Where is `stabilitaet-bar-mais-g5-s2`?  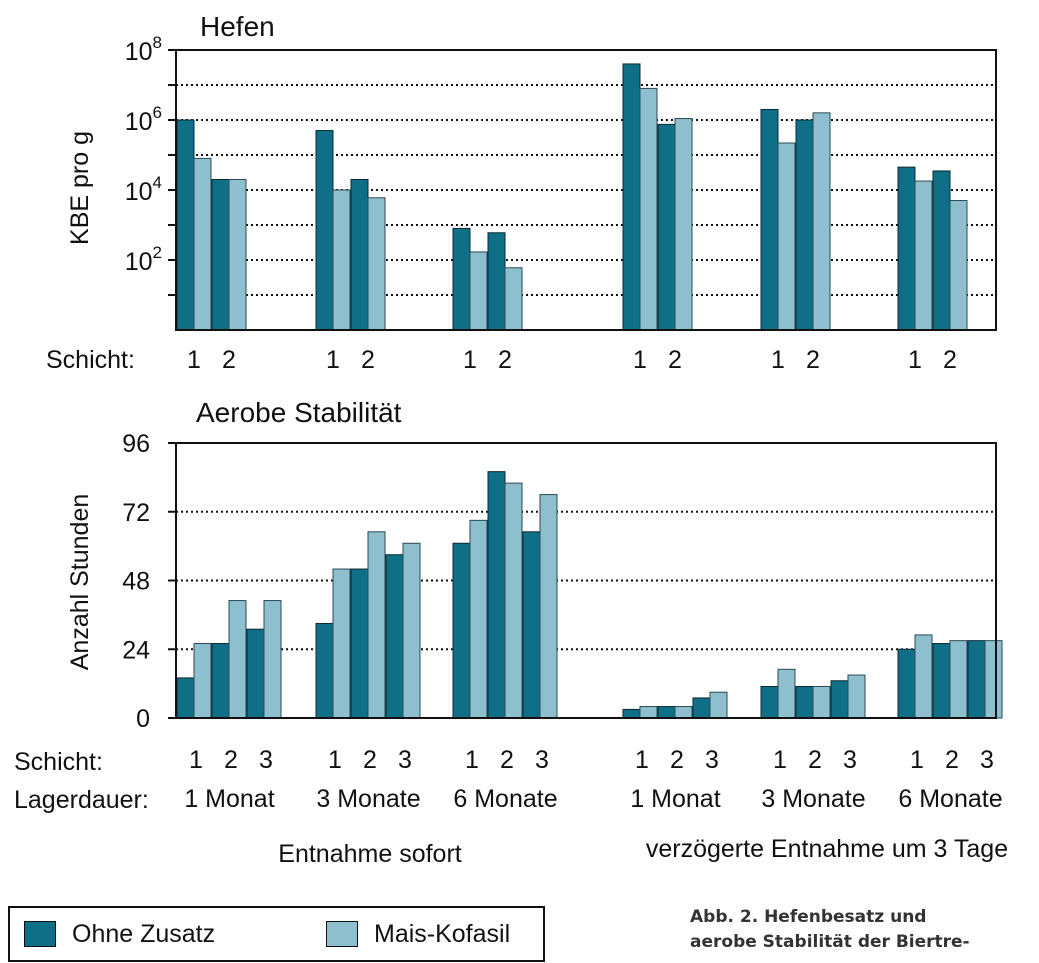
stabilitaet-bar-mais-g5-s2 is located at coordinates (821, 702).